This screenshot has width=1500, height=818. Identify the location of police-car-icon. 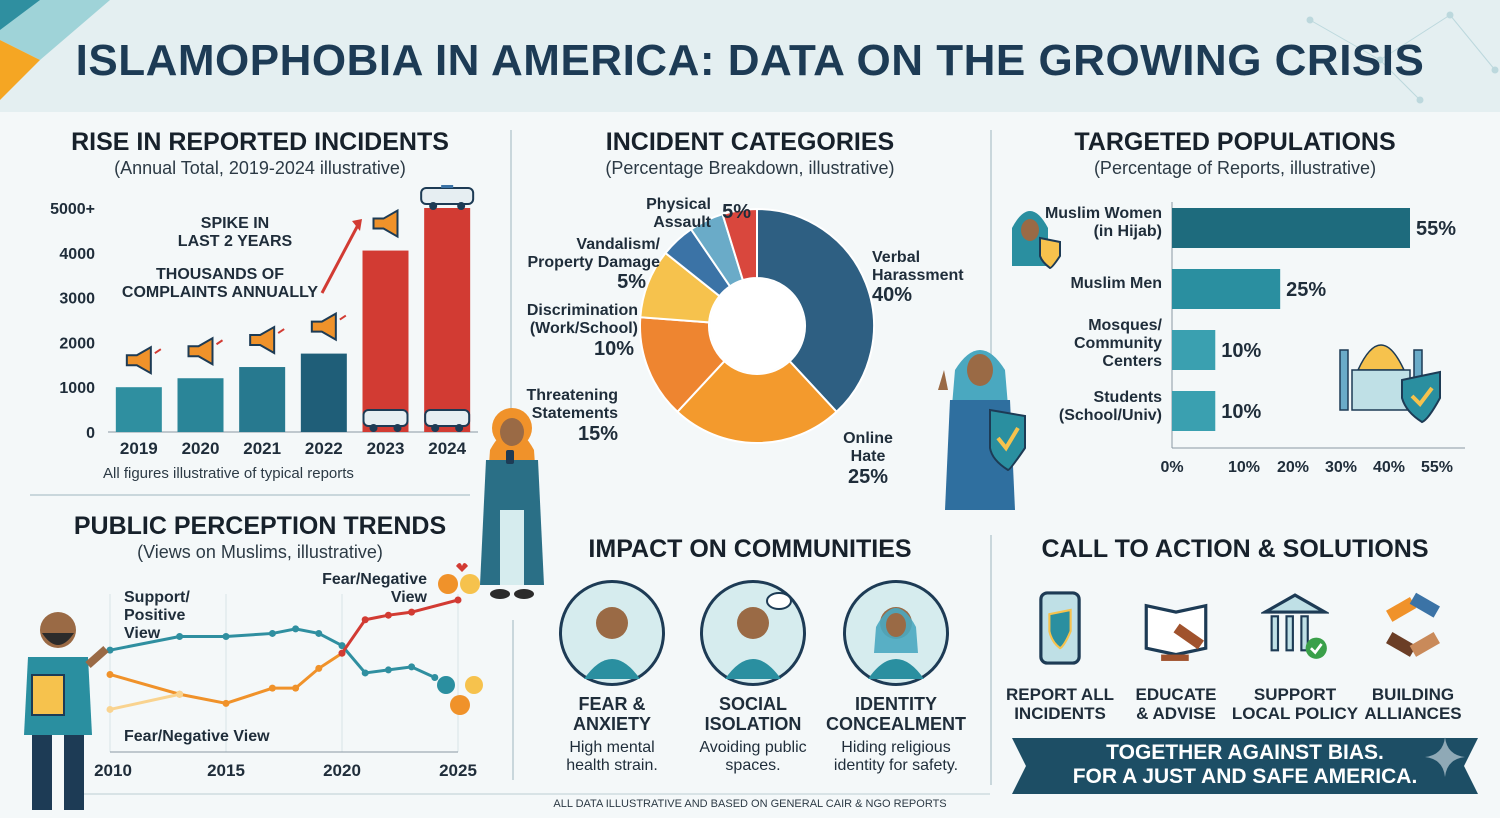
(447, 420).